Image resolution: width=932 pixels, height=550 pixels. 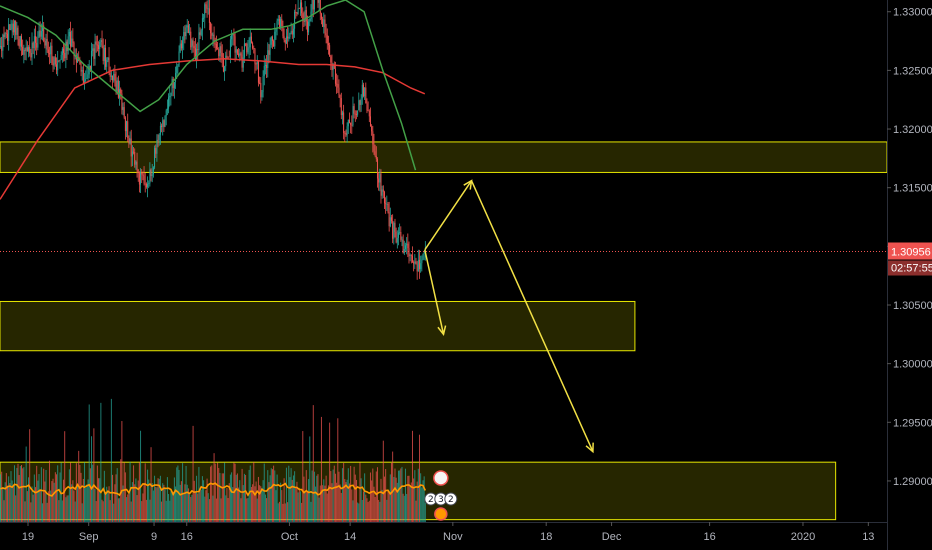 What do you see at coordinates (451, 499) in the screenshot?
I see `event-badge` at bounding box center [451, 499].